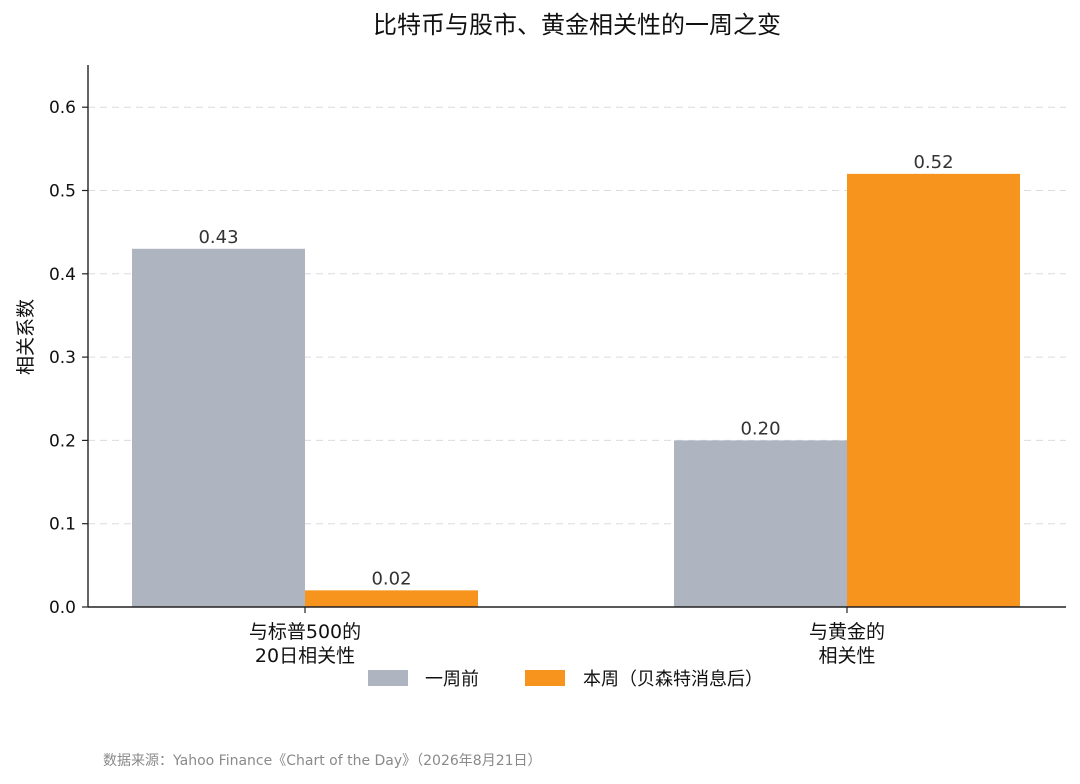  Describe the element at coordinates (305, 656) in the screenshot. I see `x-tick-label: 20日相关性` at that location.